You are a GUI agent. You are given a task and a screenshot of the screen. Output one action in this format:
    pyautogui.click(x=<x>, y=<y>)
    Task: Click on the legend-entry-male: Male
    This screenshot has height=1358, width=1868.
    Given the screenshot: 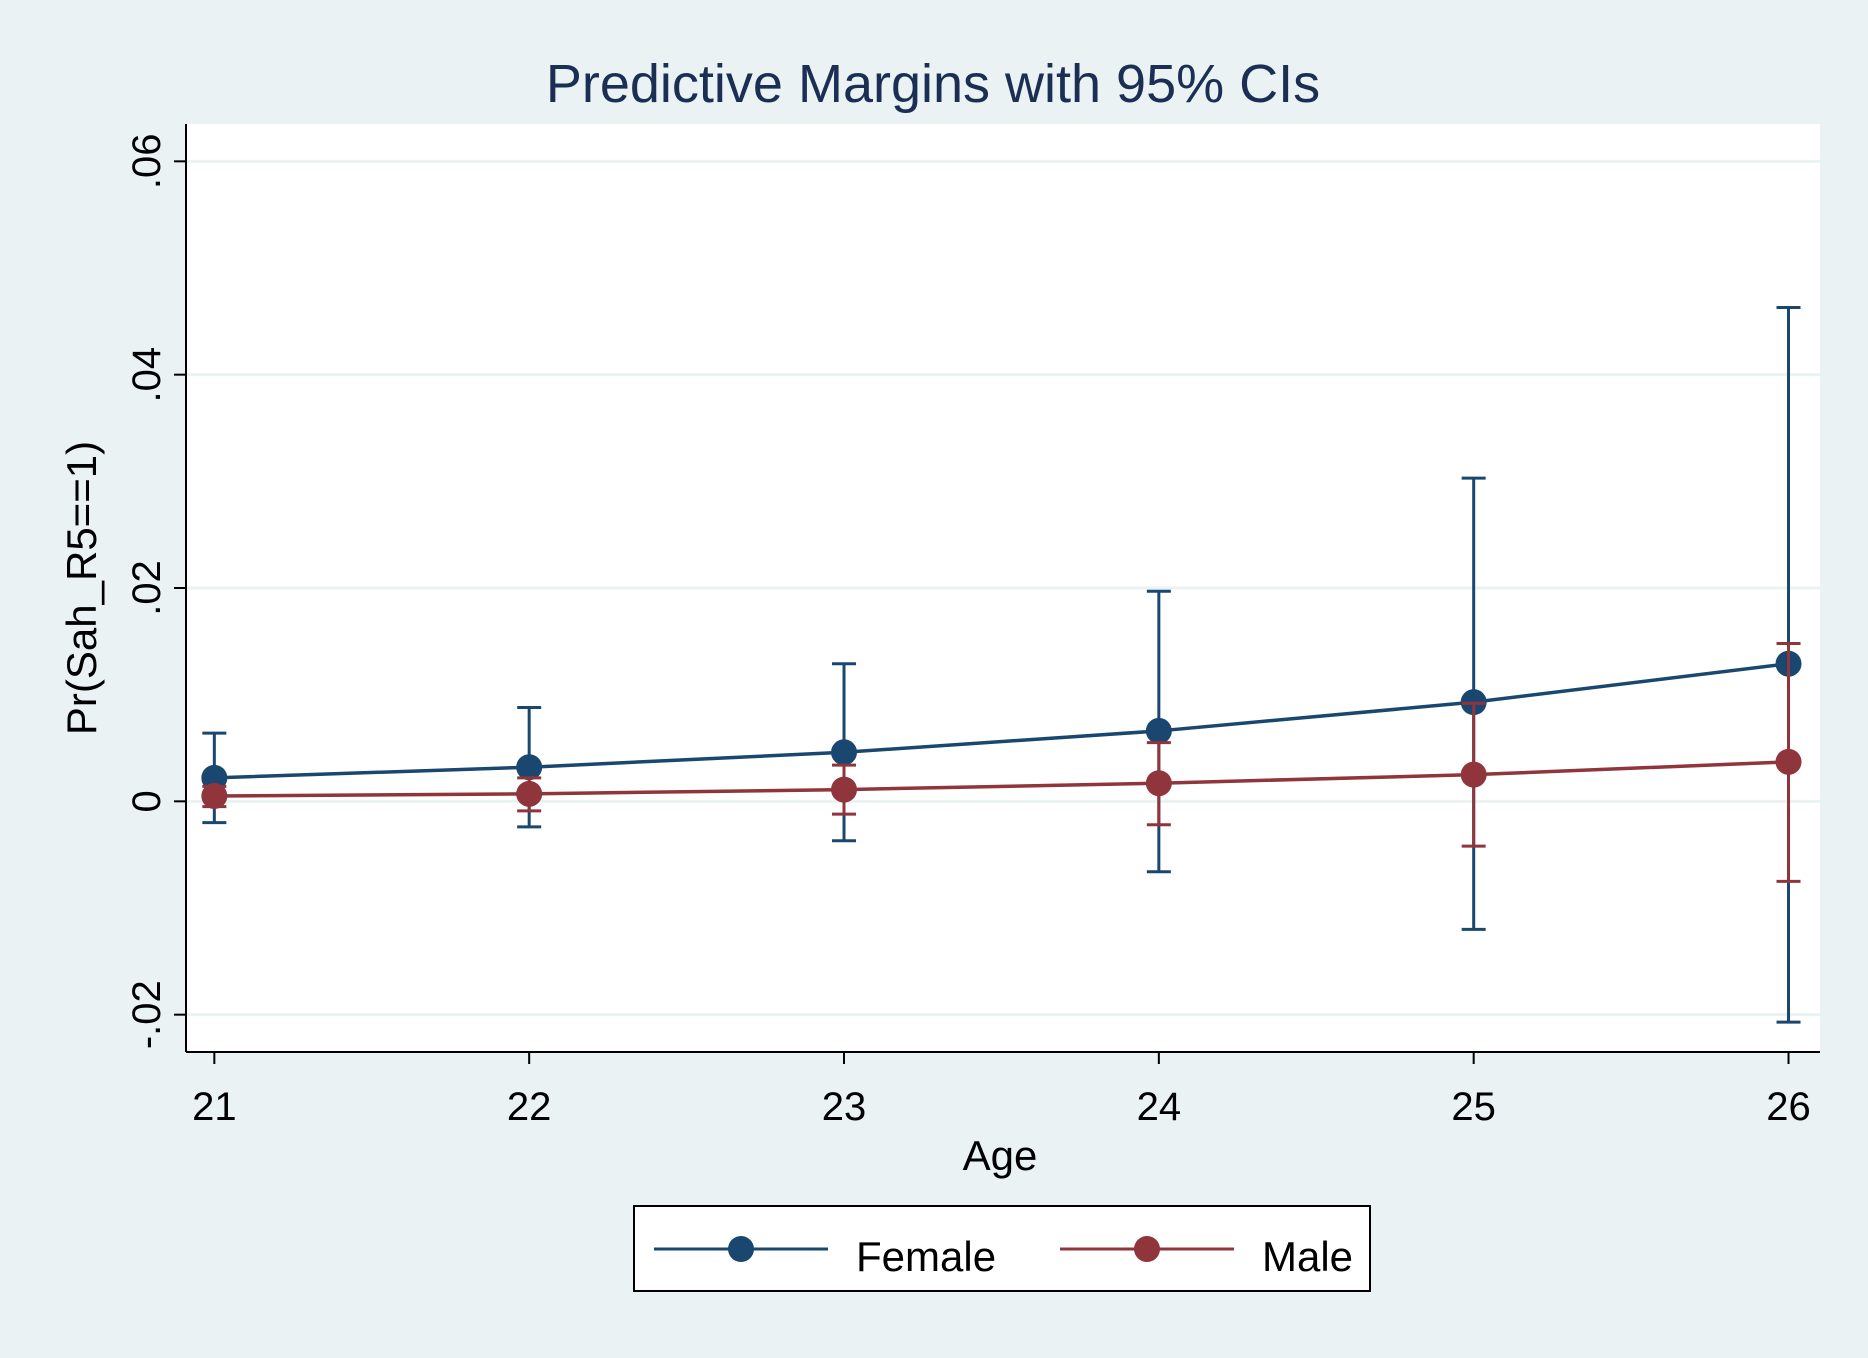 What is the action you would take?
    pyautogui.click(x=1206, y=1256)
    